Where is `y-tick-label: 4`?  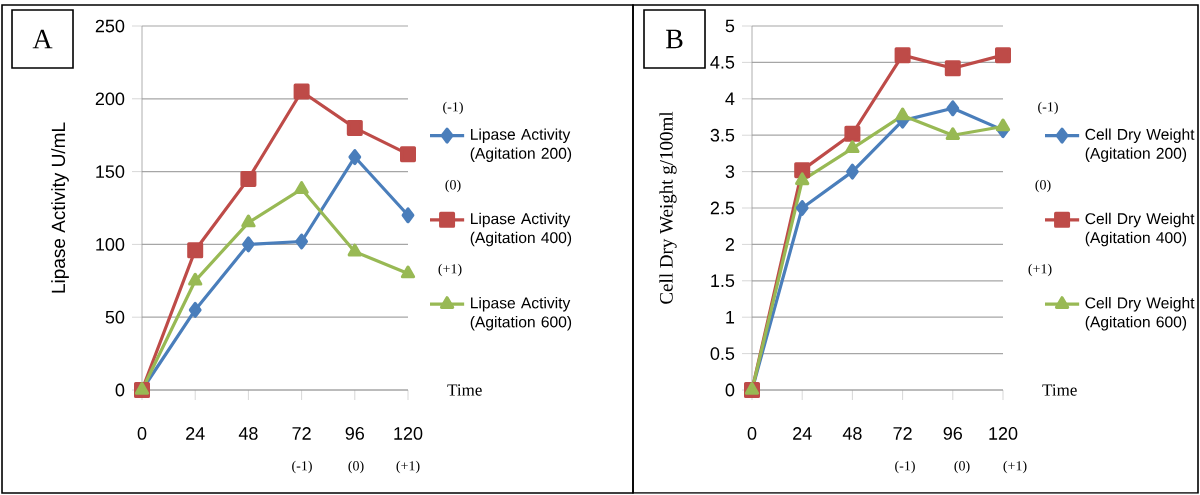 y-tick-label: 4 is located at coordinates (730, 98).